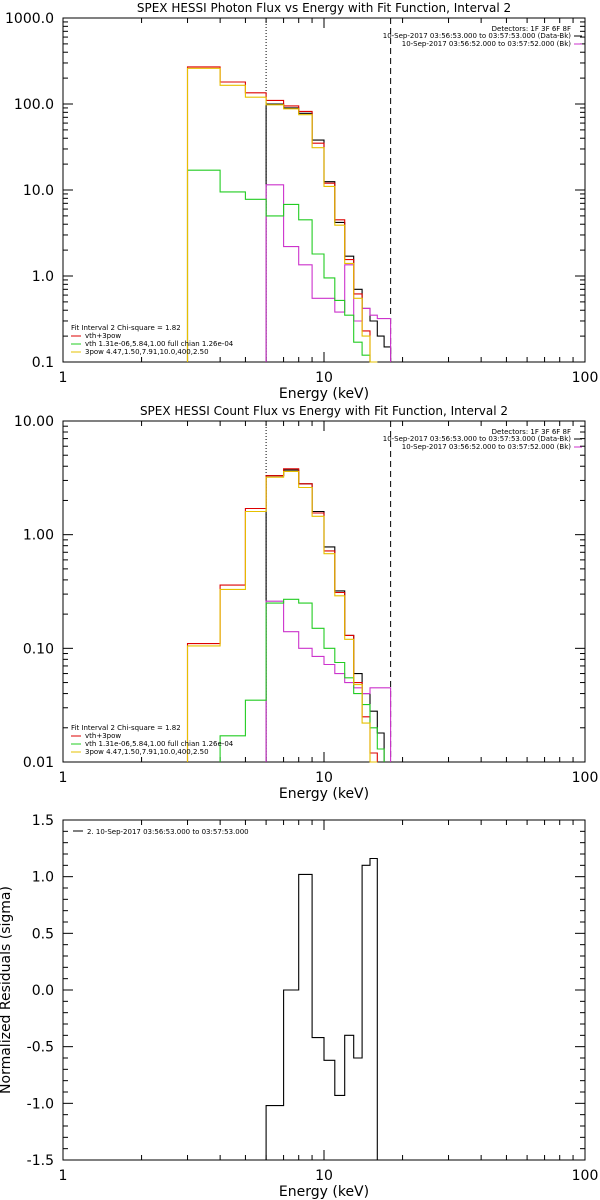 The height and width of the screenshot is (1200, 600). I want to click on y-tick-label: 1.00, so click(38, 536).